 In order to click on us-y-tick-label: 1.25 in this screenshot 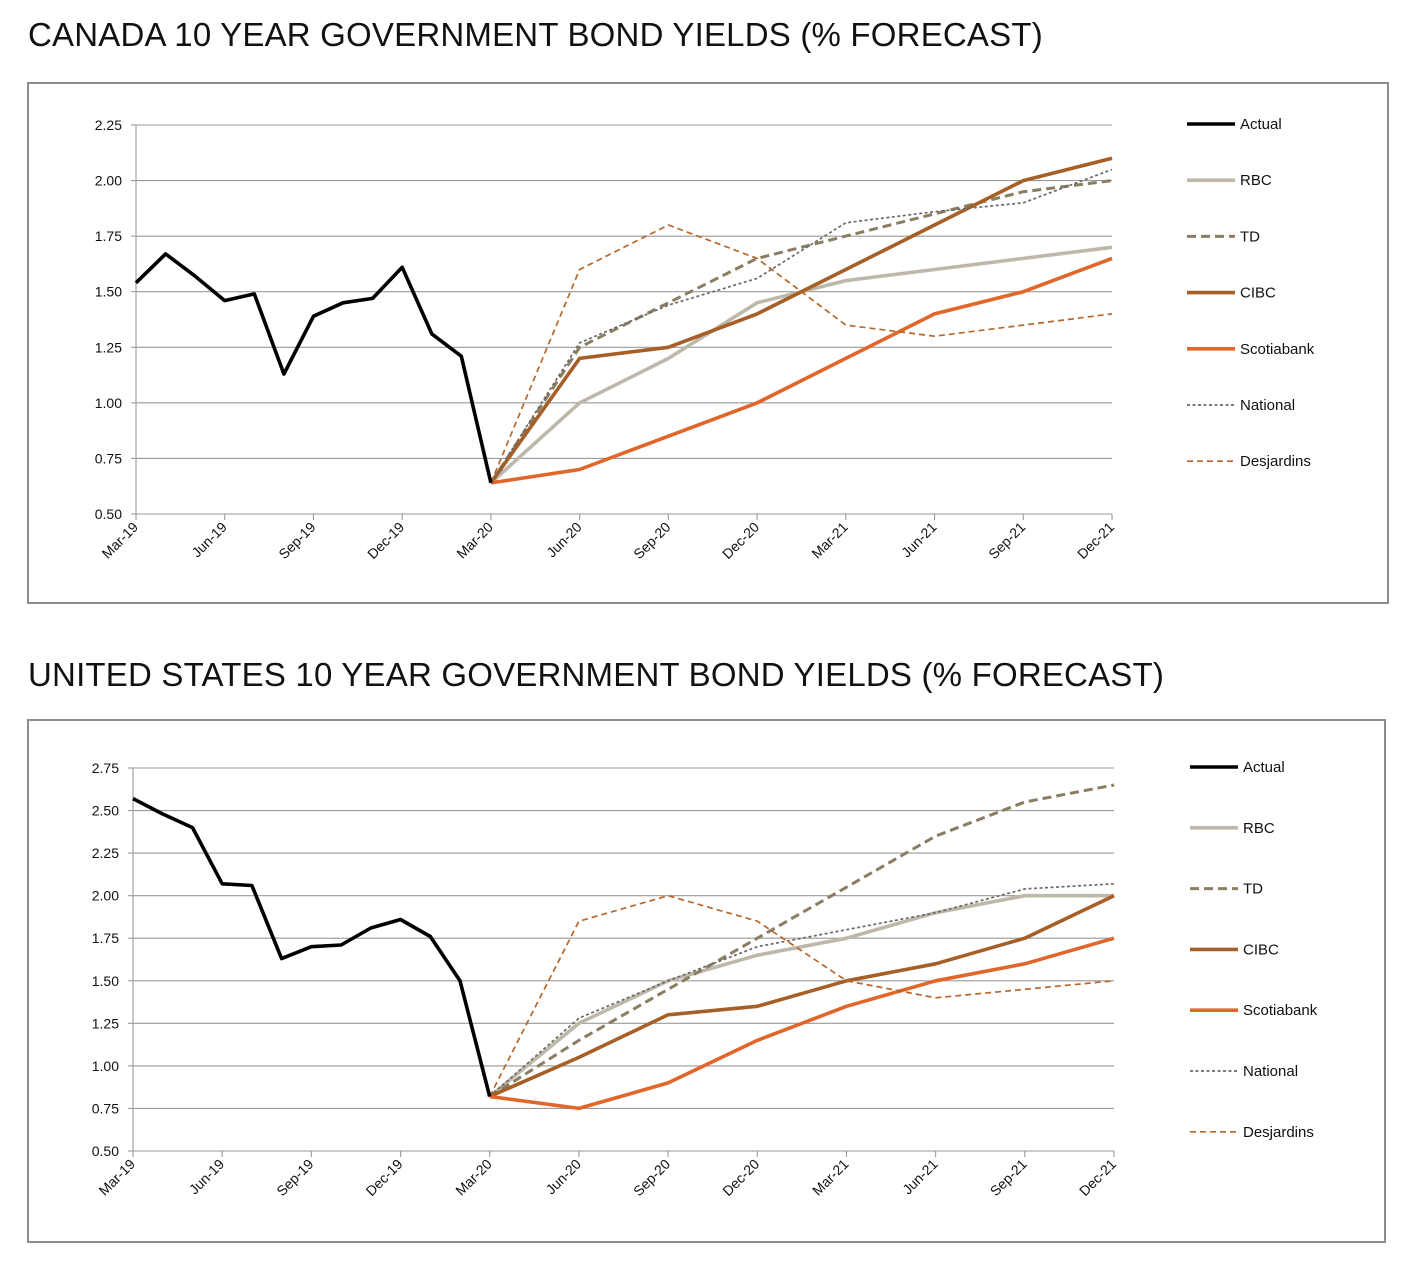, I will do `click(105, 1023)`.